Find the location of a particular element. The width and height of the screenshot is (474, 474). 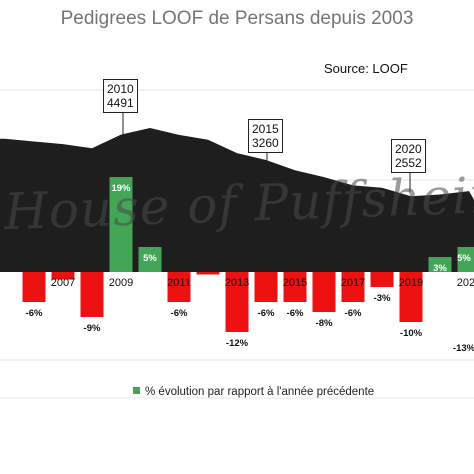

bar-2020 is located at coordinates (440, 264).